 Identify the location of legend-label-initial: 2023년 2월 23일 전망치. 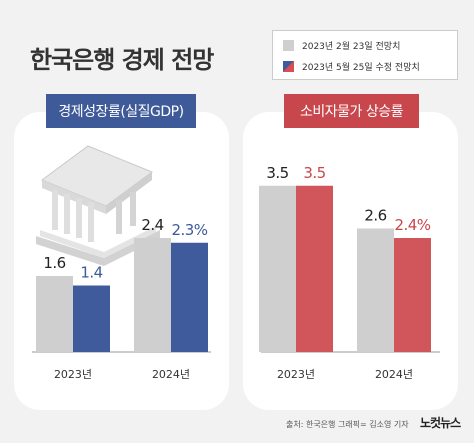
(351, 47).